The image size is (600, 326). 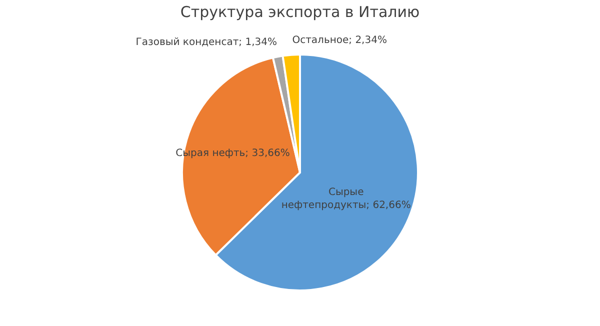 What do you see at coordinates (339, 40) in the screenshot?
I see `slice-label: Остальное; 2,34%` at bounding box center [339, 40].